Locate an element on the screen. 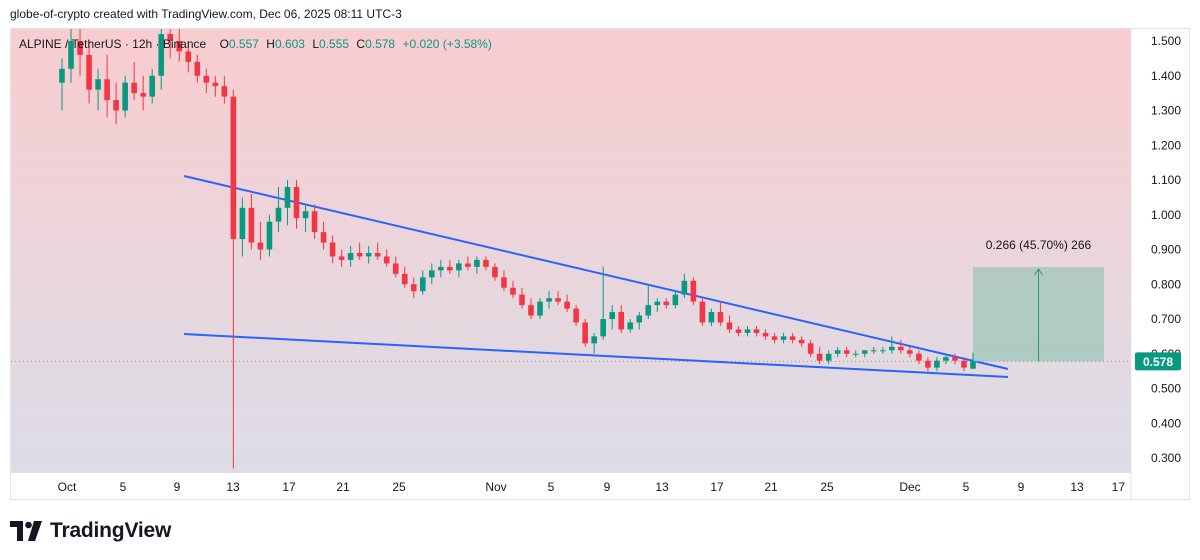 Image resolution: width=1200 pixels, height=560 pixels. lower-trendline is located at coordinates (596, 355).